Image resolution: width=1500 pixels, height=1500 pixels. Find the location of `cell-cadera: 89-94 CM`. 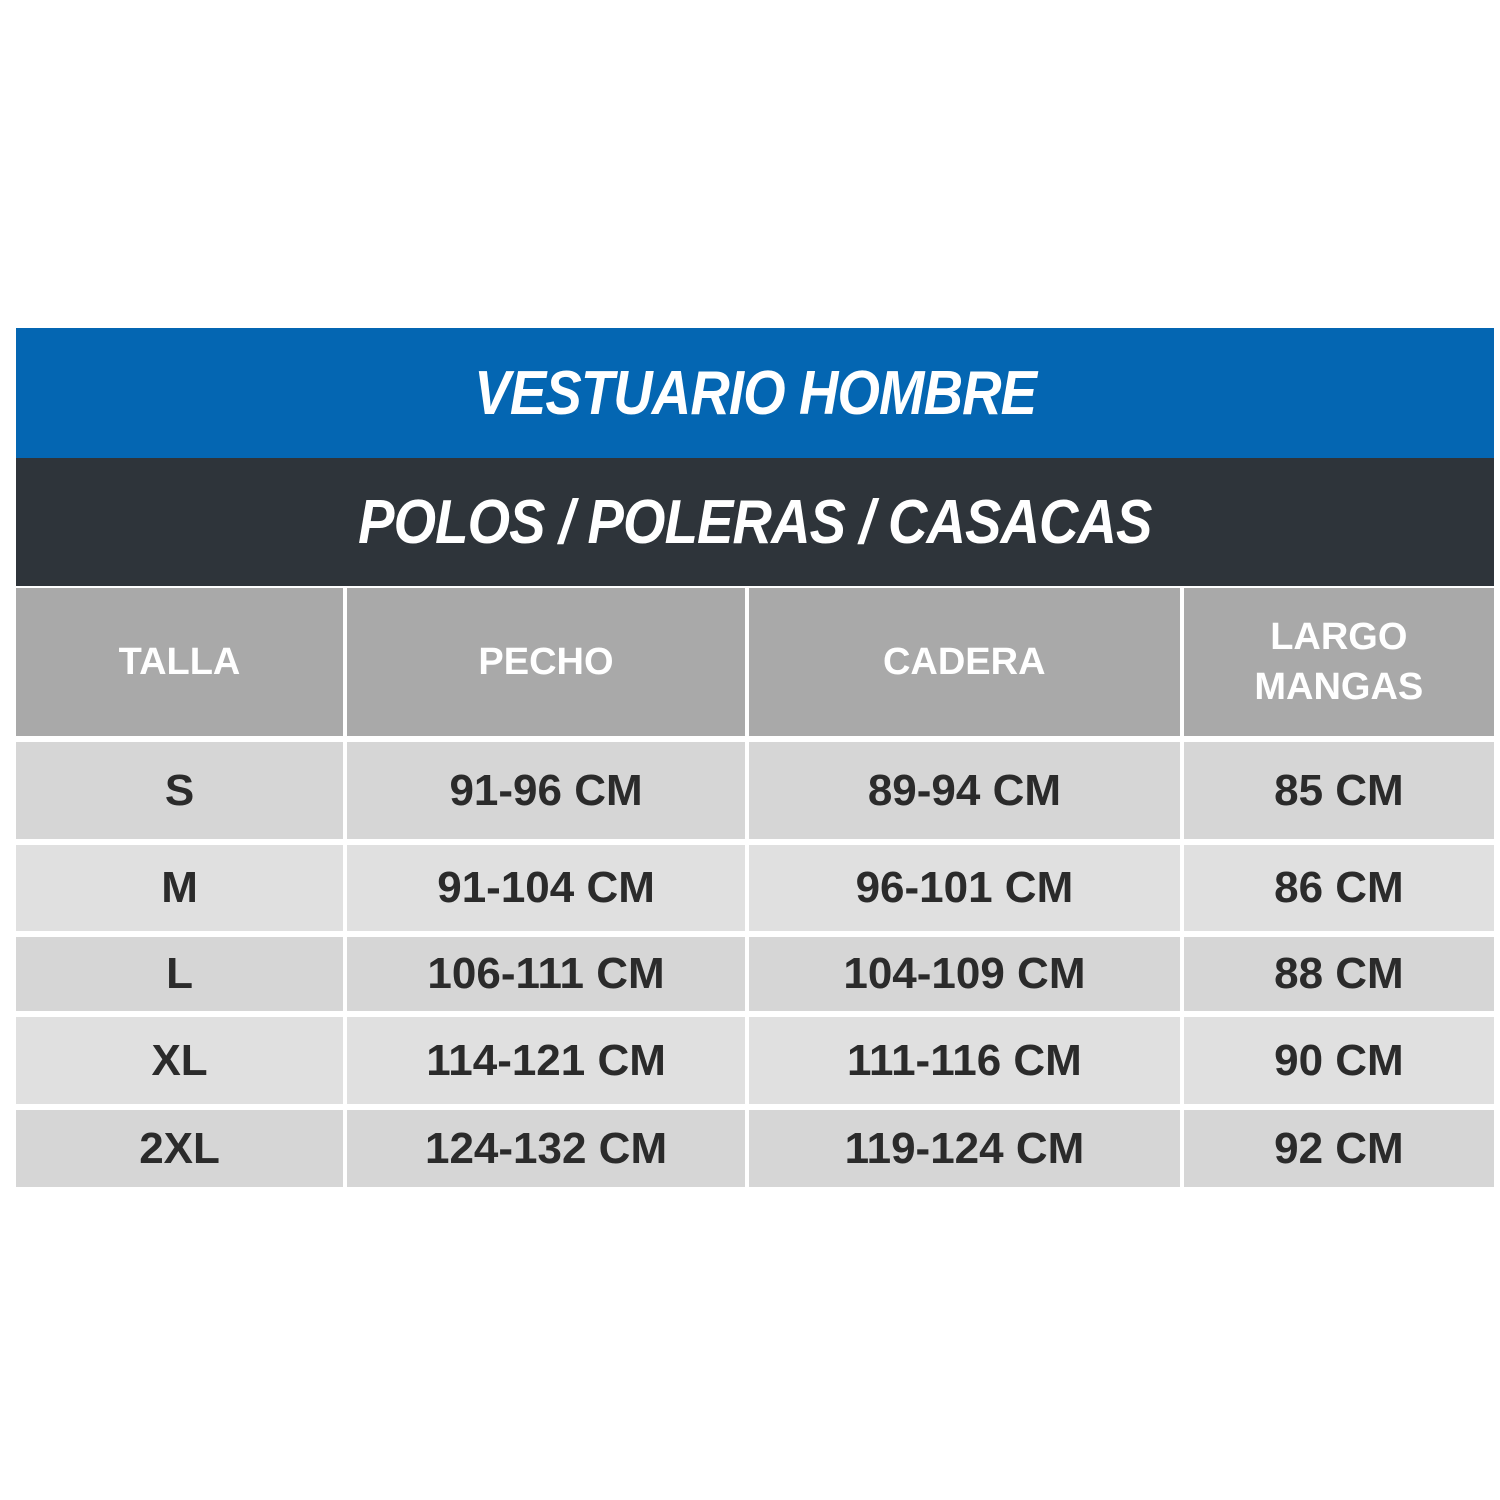

cell-cadera: 89-94 CM is located at coordinates (964, 790).